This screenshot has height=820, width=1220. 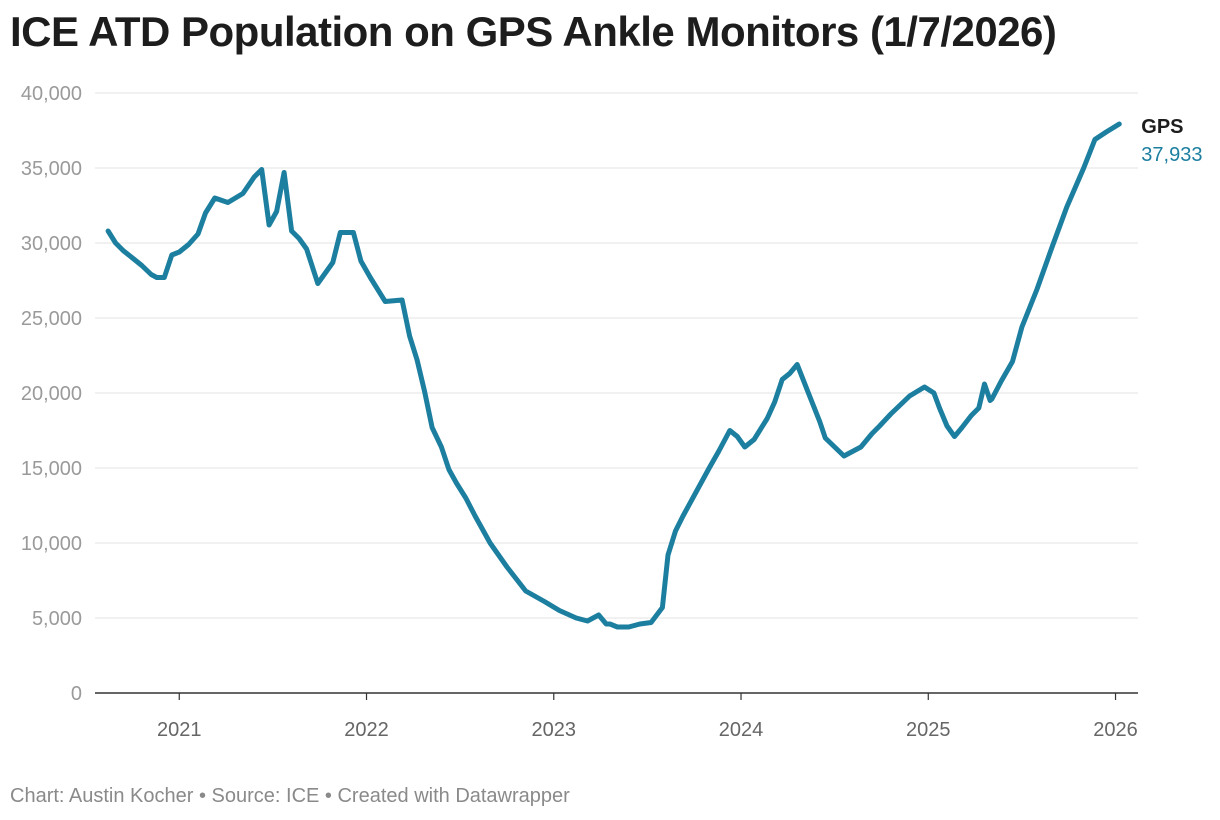 What do you see at coordinates (57, 619) in the screenshot?
I see `y-tick-label: 5,000` at bounding box center [57, 619].